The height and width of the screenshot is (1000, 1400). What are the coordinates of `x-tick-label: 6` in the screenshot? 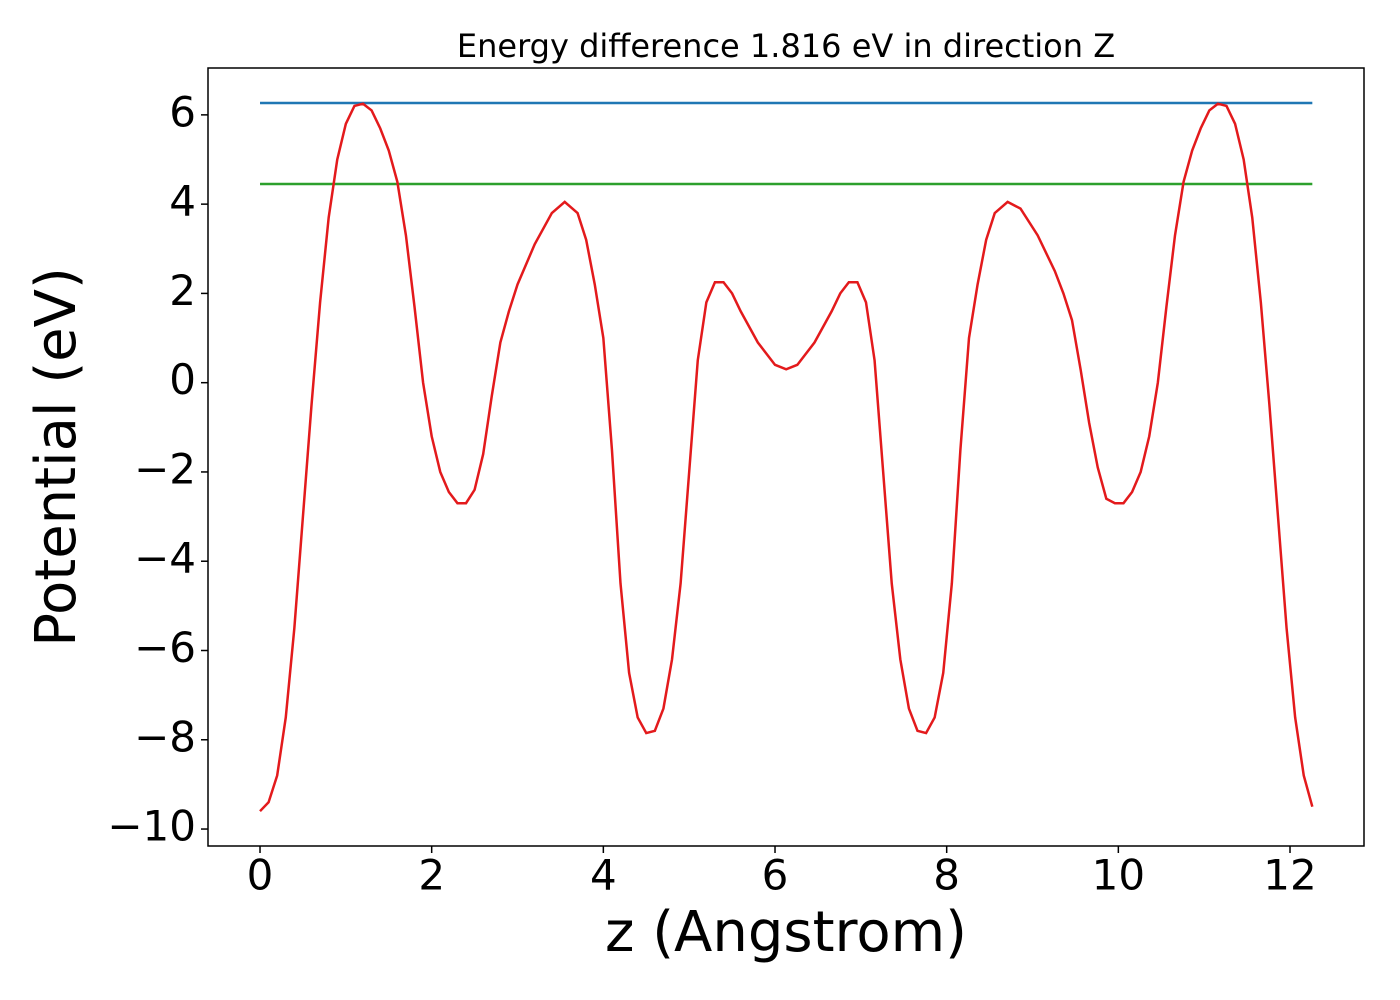 It's located at (775, 875).